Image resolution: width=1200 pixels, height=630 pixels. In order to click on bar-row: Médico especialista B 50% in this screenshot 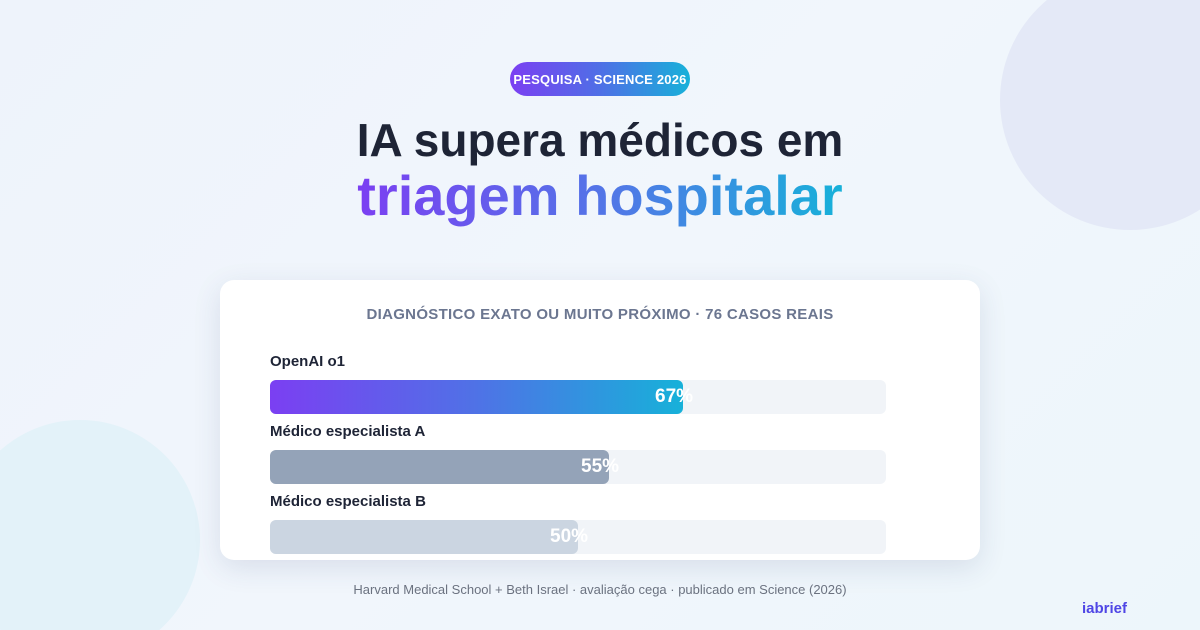, I will do `click(578, 523)`.